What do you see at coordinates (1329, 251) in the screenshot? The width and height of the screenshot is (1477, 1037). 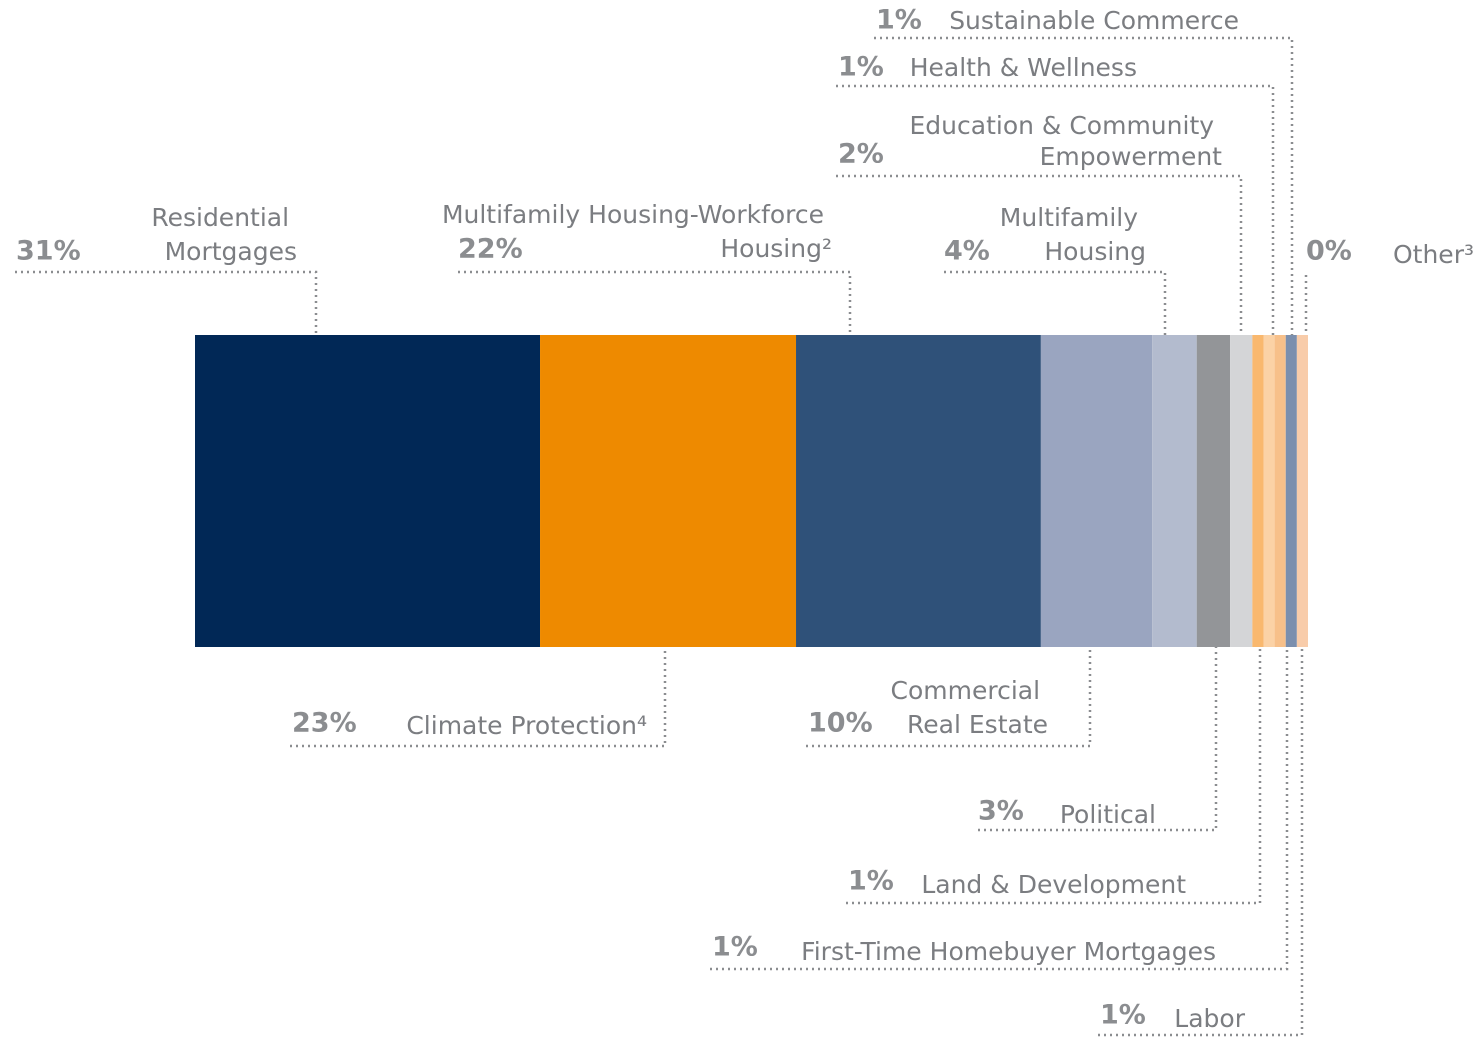 I see `value-label: 0%` at bounding box center [1329, 251].